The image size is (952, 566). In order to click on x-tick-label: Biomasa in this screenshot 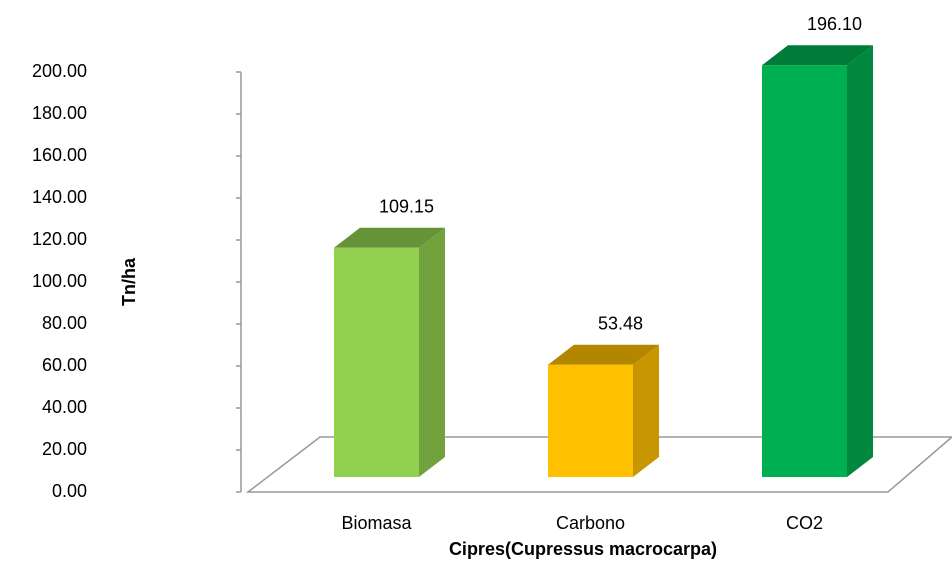, I will do `click(376, 523)`.